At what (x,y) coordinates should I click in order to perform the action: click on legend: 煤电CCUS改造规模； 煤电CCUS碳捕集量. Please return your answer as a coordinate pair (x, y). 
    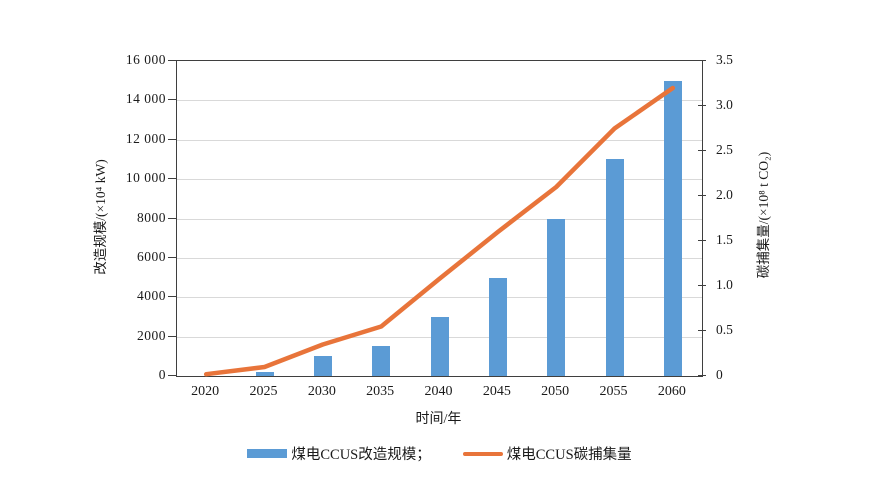
    Looking at the image, I should click on (439, 453).